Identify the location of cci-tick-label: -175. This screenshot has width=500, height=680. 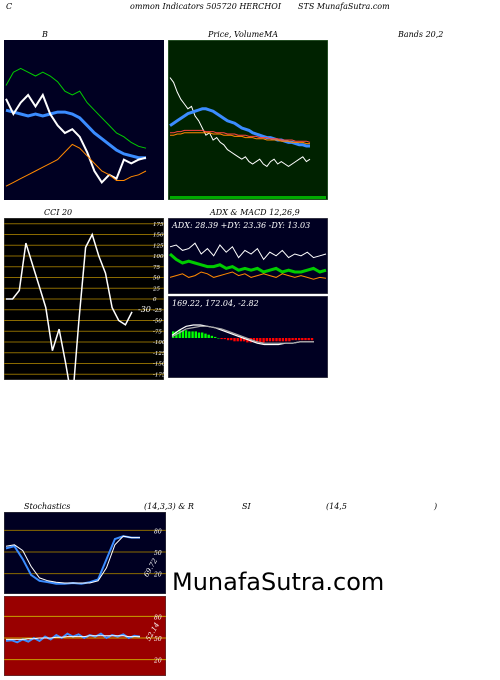
(158, 375).